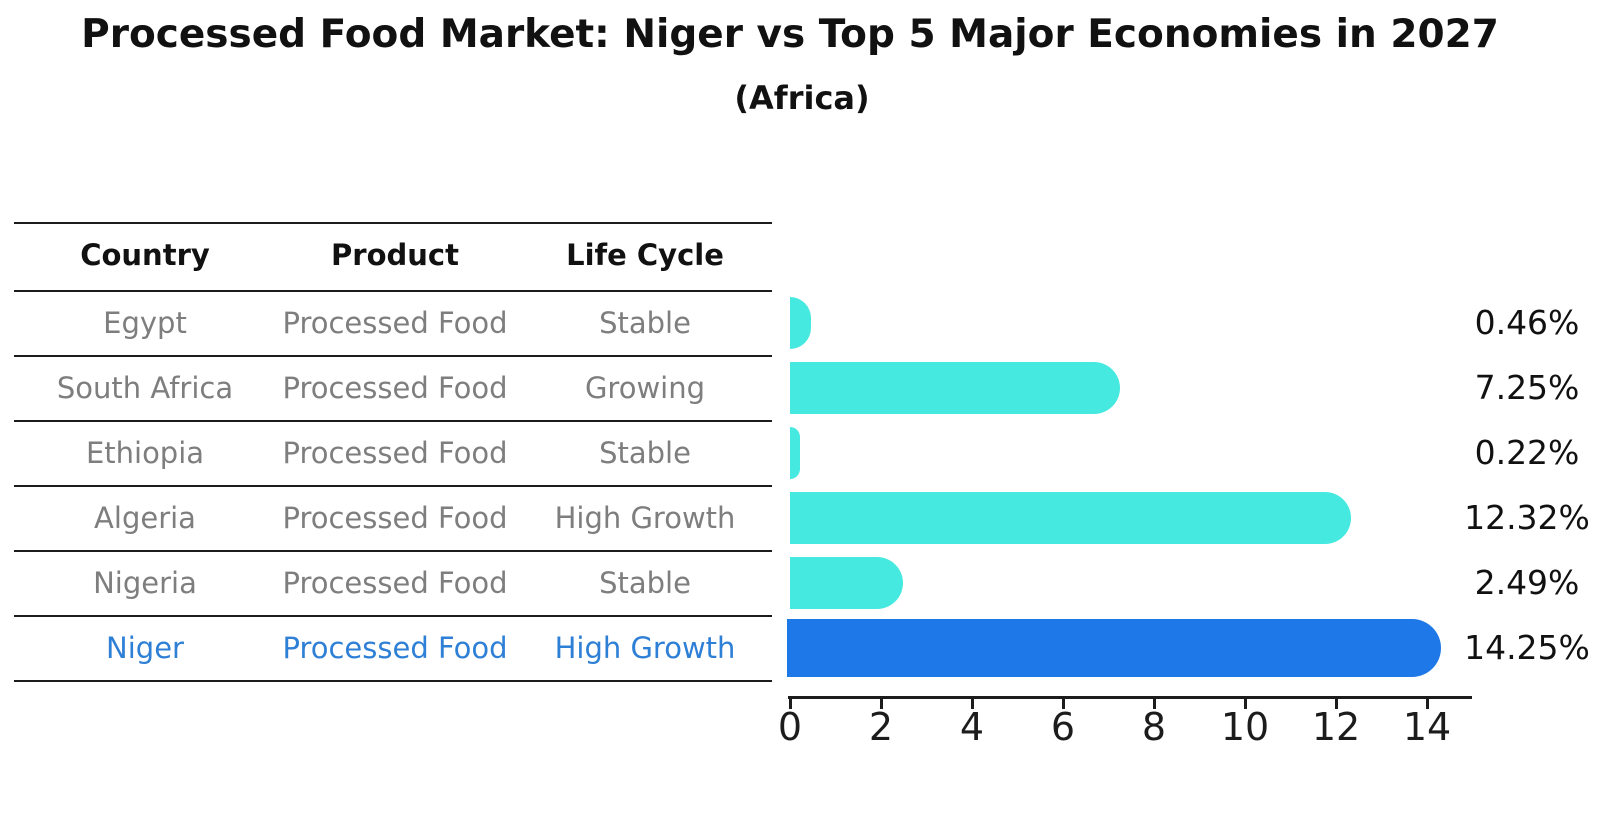 The image size is (1604, 823). I want to click on bar-value-label: 7.25%, so click(1527, 387).